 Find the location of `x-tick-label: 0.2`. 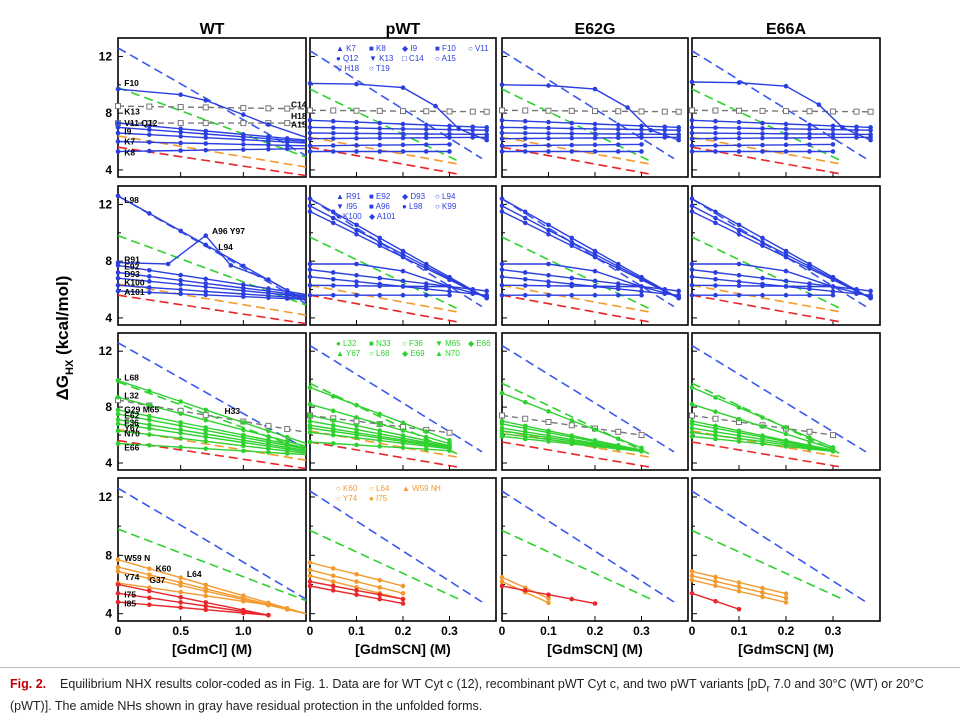

x-tick-label: 0.2 is located at coordinates (786, 631).